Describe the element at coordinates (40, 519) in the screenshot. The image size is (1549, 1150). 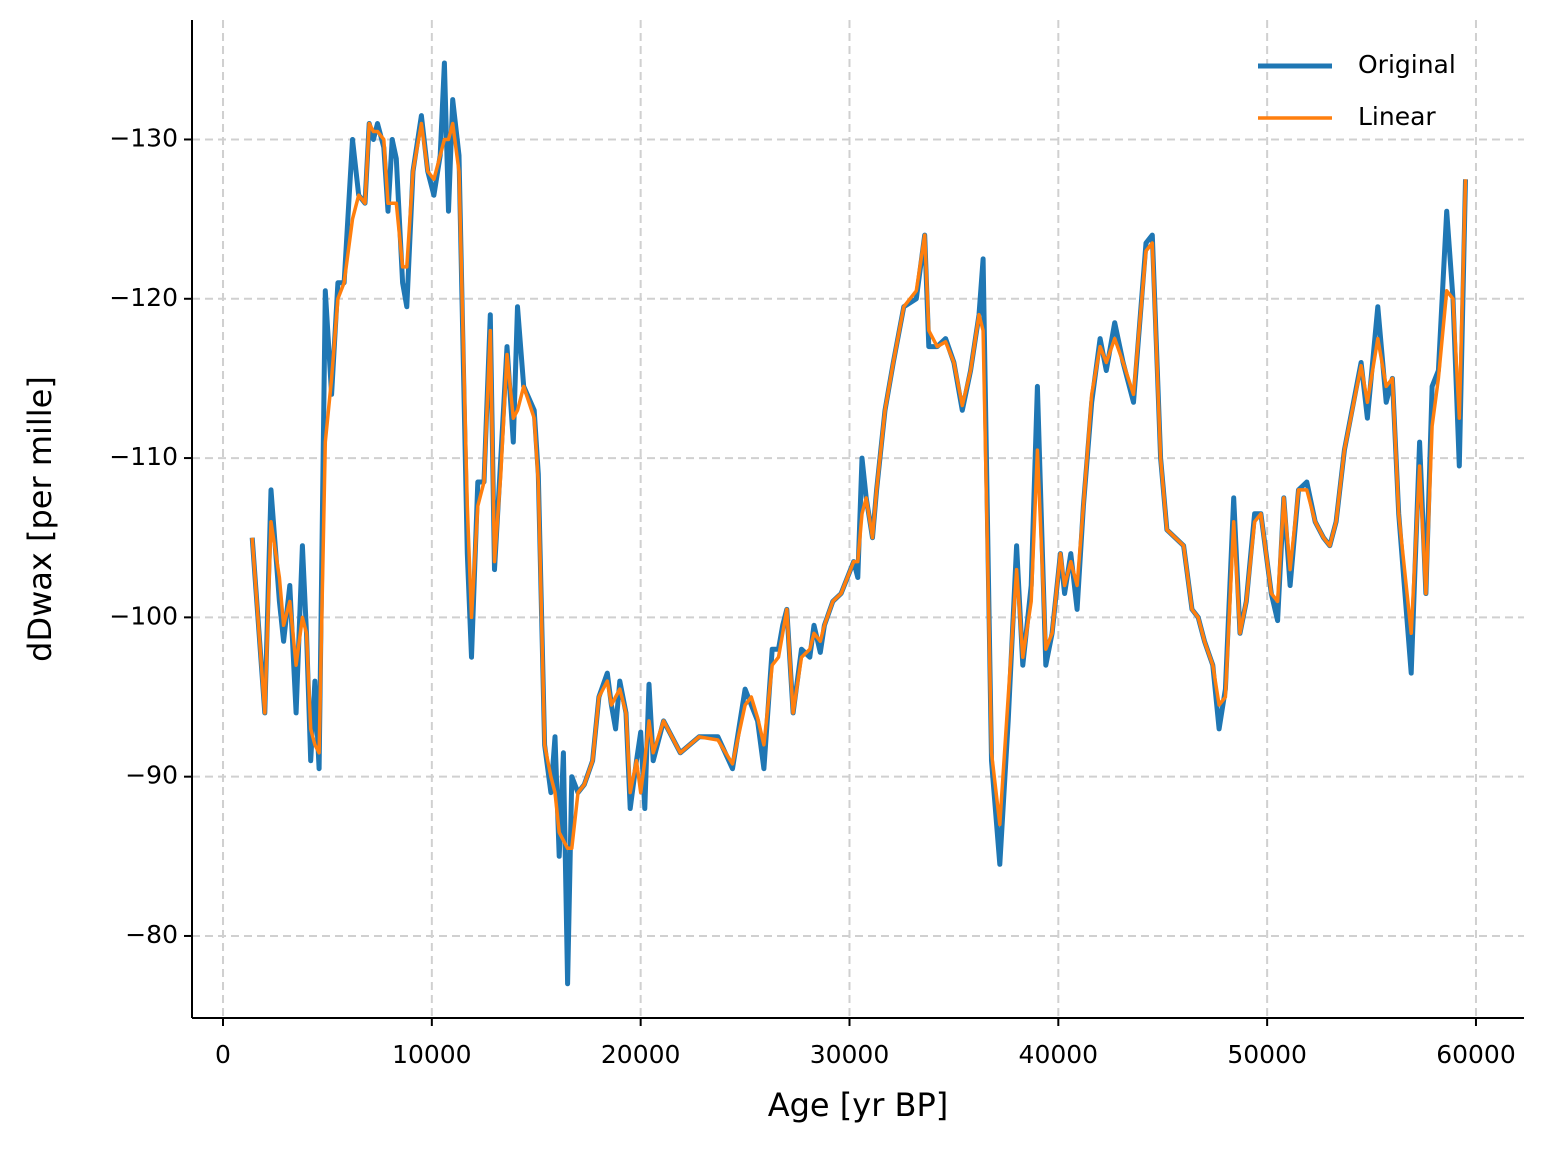
I see `y-axis-label: dDwax [per mille]` at that location.